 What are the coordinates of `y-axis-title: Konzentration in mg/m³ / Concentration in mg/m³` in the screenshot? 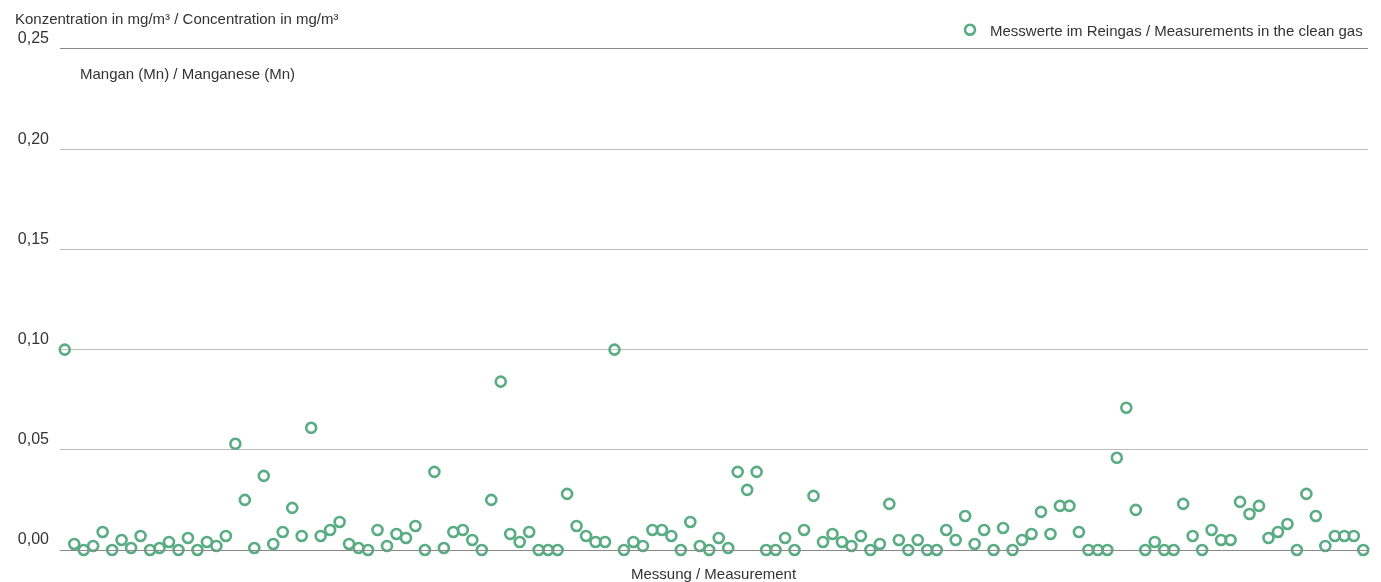 It's located at (177, 18).